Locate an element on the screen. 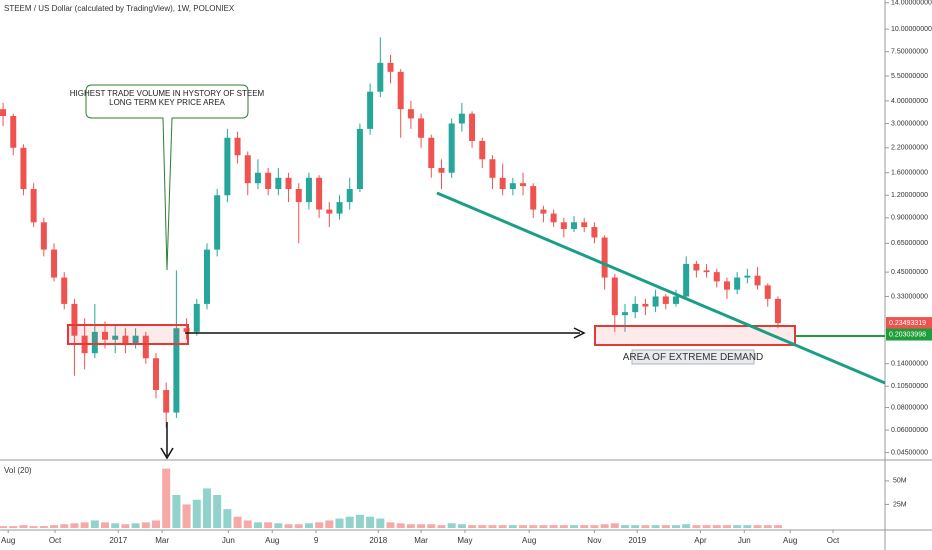 The image size is (932, 550). x-tick-label: 2018 is located at coordinates (378, 540).